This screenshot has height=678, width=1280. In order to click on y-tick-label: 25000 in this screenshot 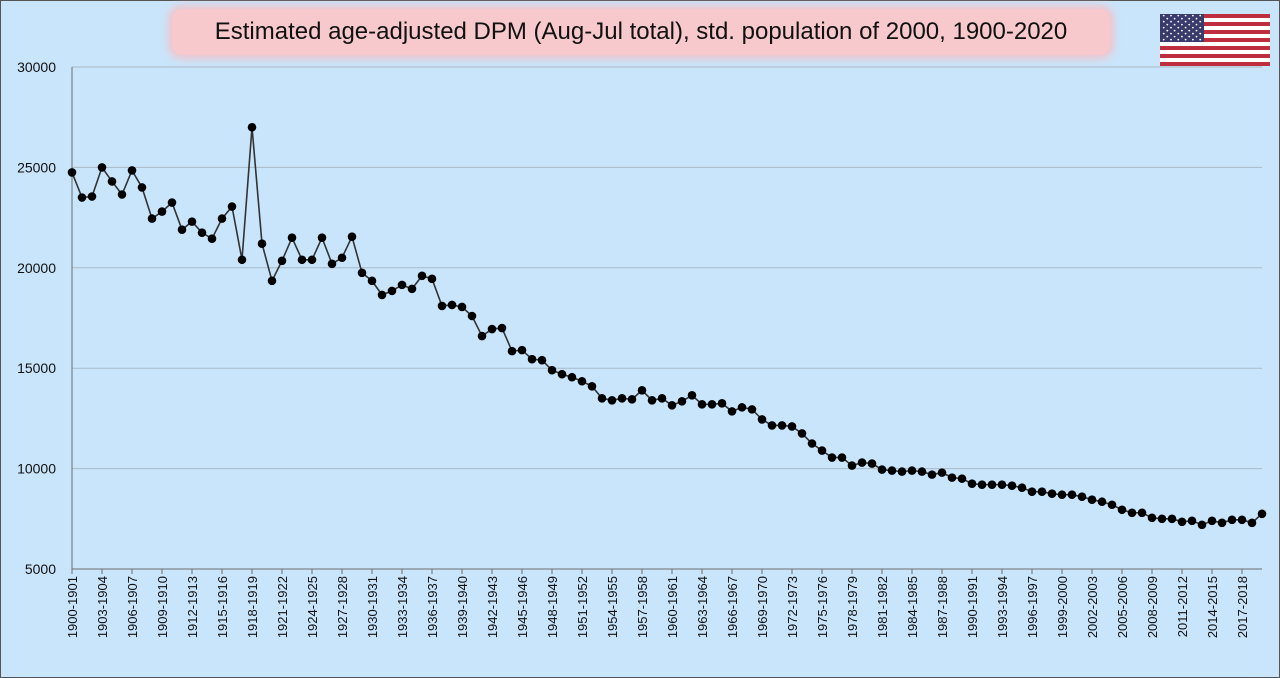, I will do `click(36, 167)`.